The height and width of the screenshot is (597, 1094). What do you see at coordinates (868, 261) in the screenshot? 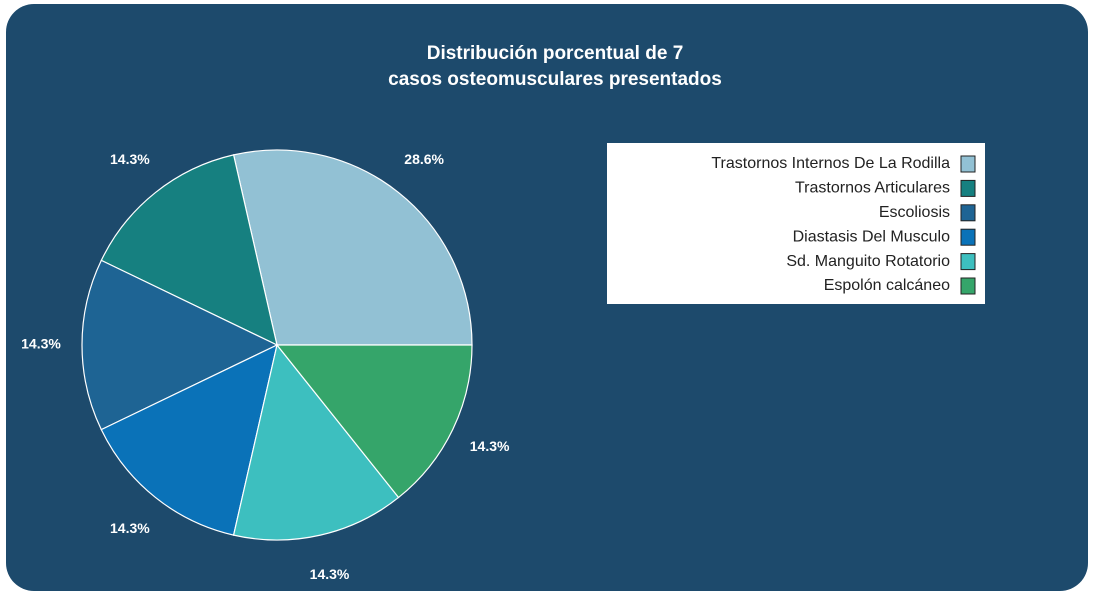
I see `legend-label: Sd. Manguito Rotatorio` at bounding box center [868, 261].